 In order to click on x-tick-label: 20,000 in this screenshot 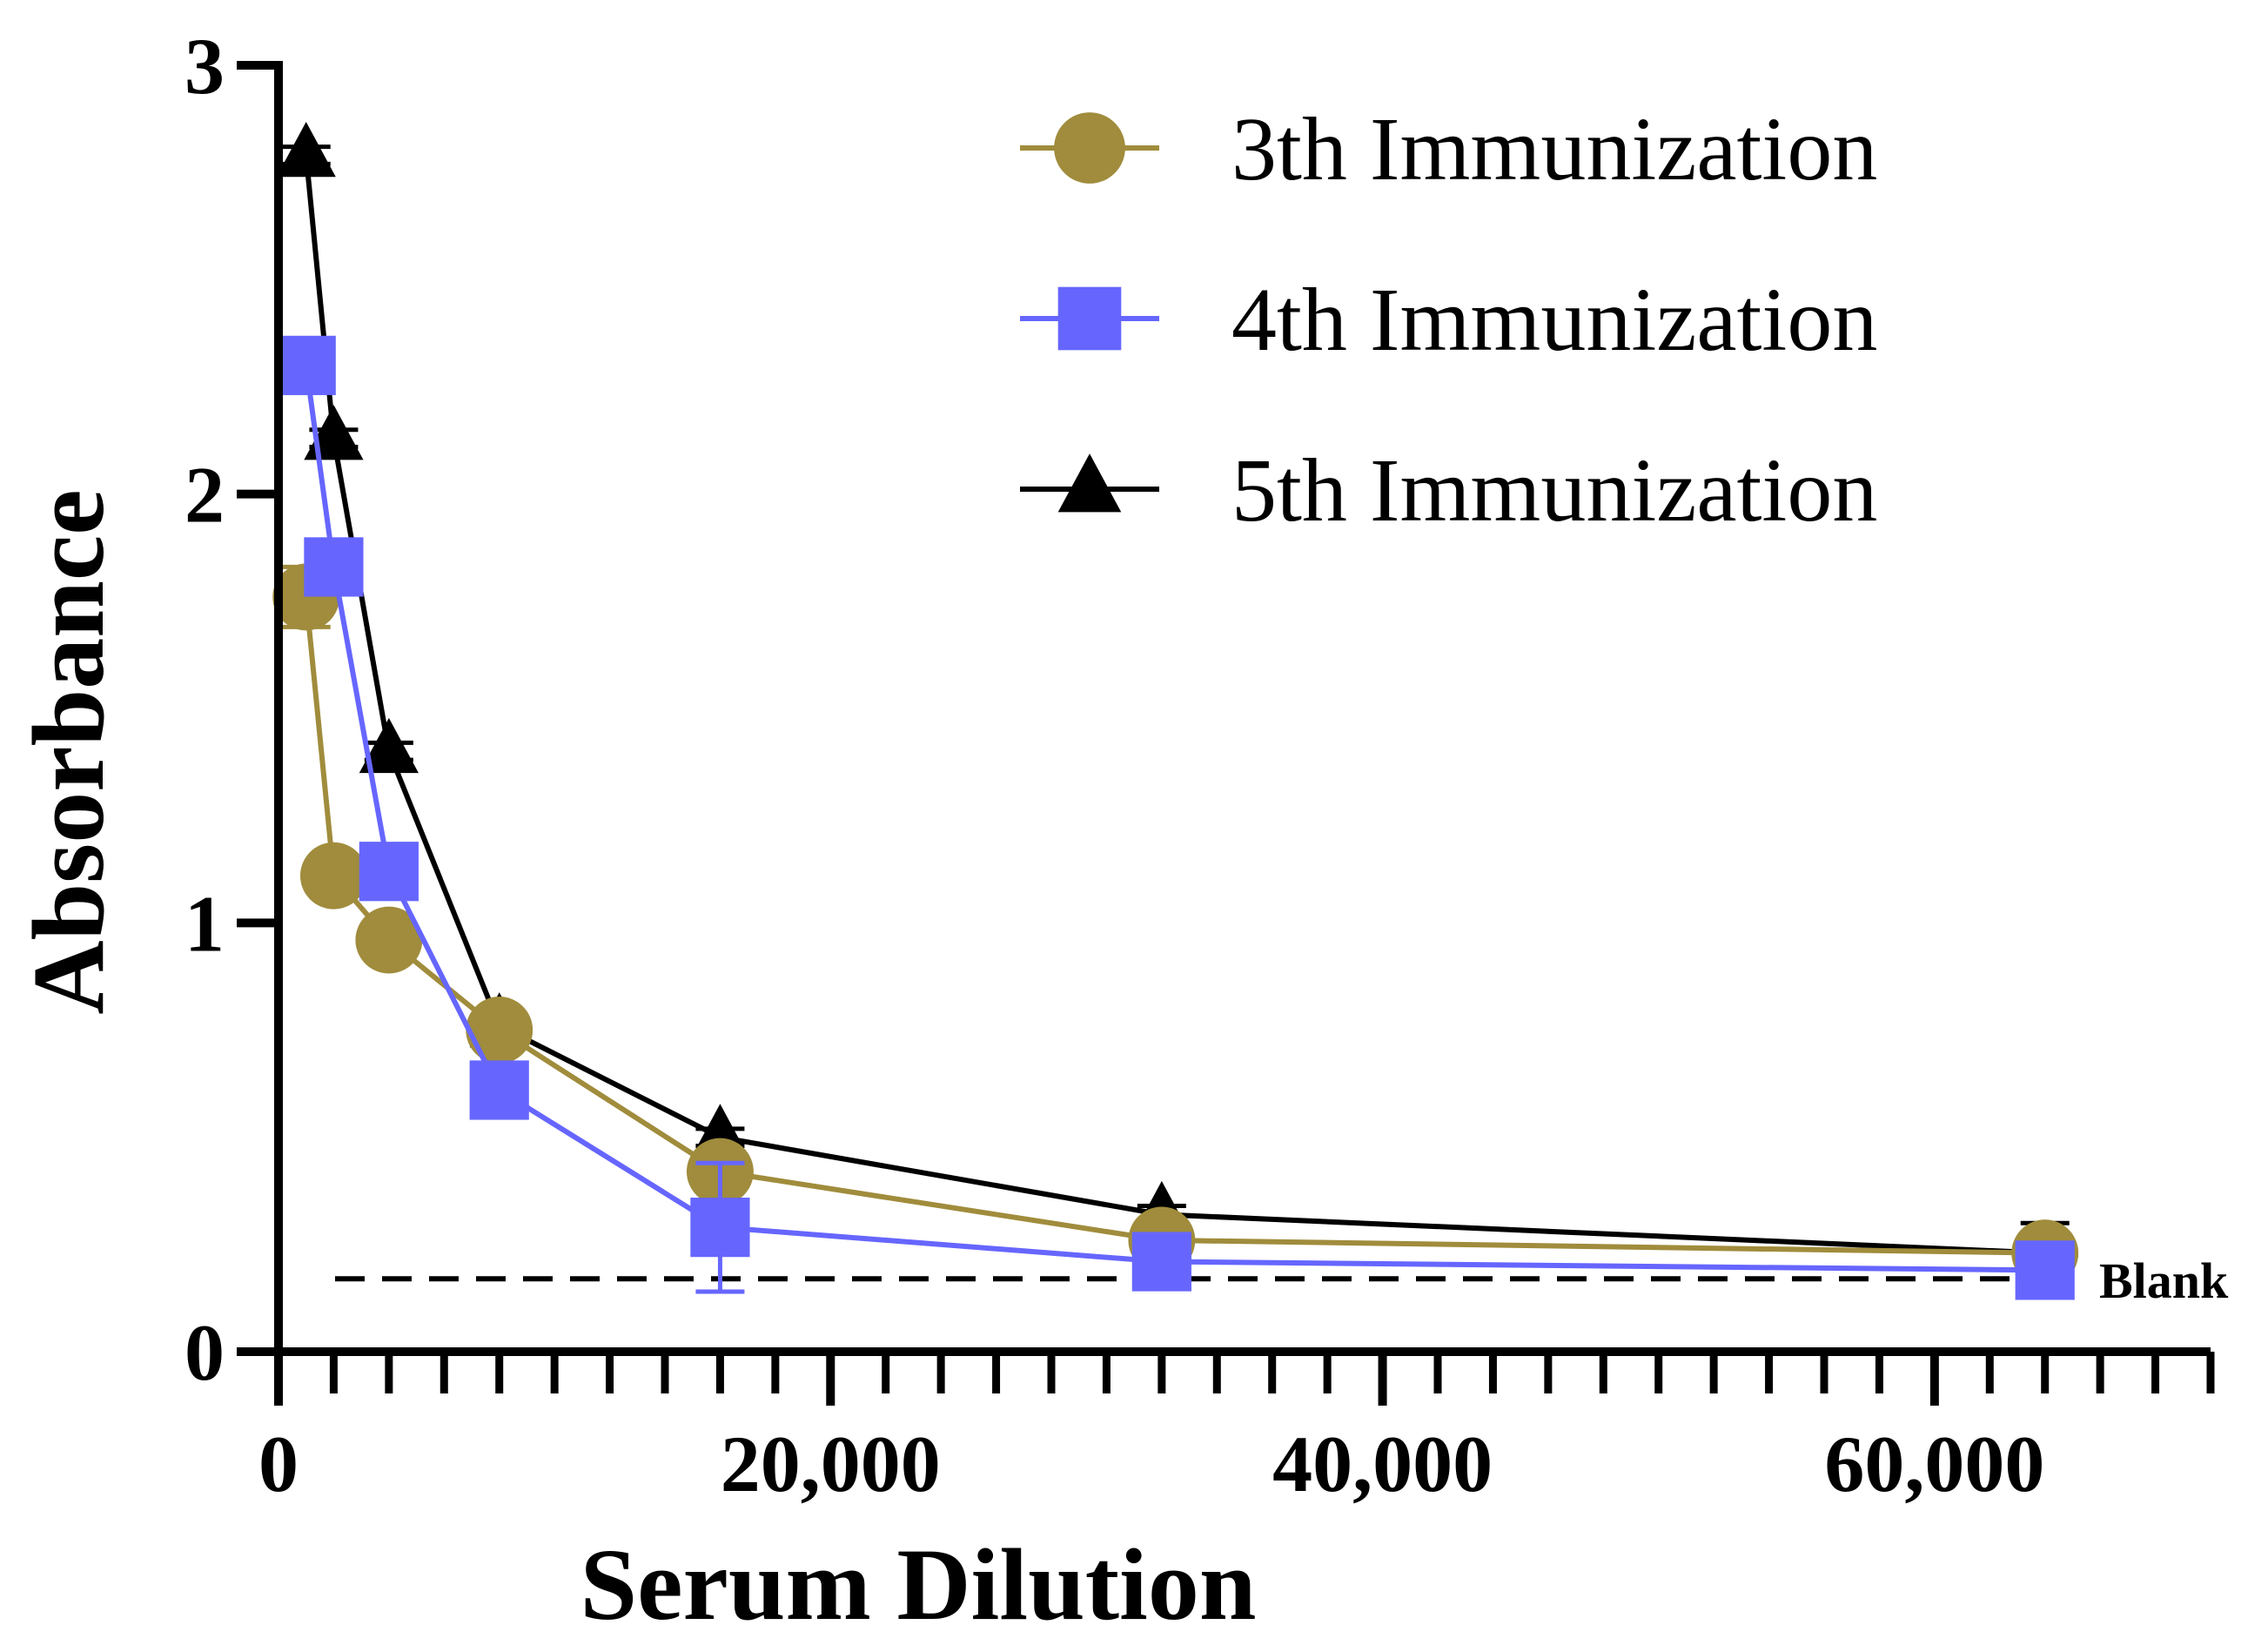, I will do `click(831, 1464)`.